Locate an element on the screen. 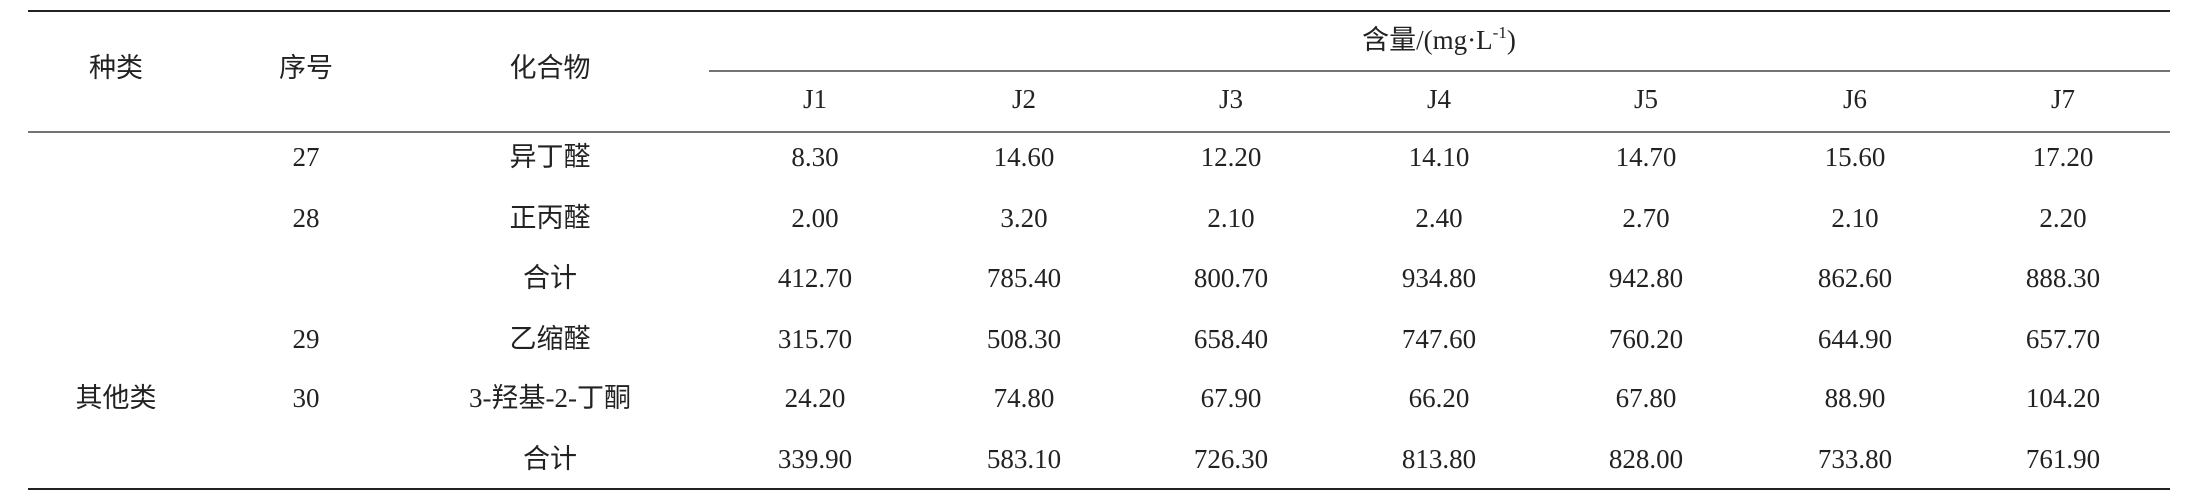  value-cell: 67.80 is located at coordinates (1646, 398).